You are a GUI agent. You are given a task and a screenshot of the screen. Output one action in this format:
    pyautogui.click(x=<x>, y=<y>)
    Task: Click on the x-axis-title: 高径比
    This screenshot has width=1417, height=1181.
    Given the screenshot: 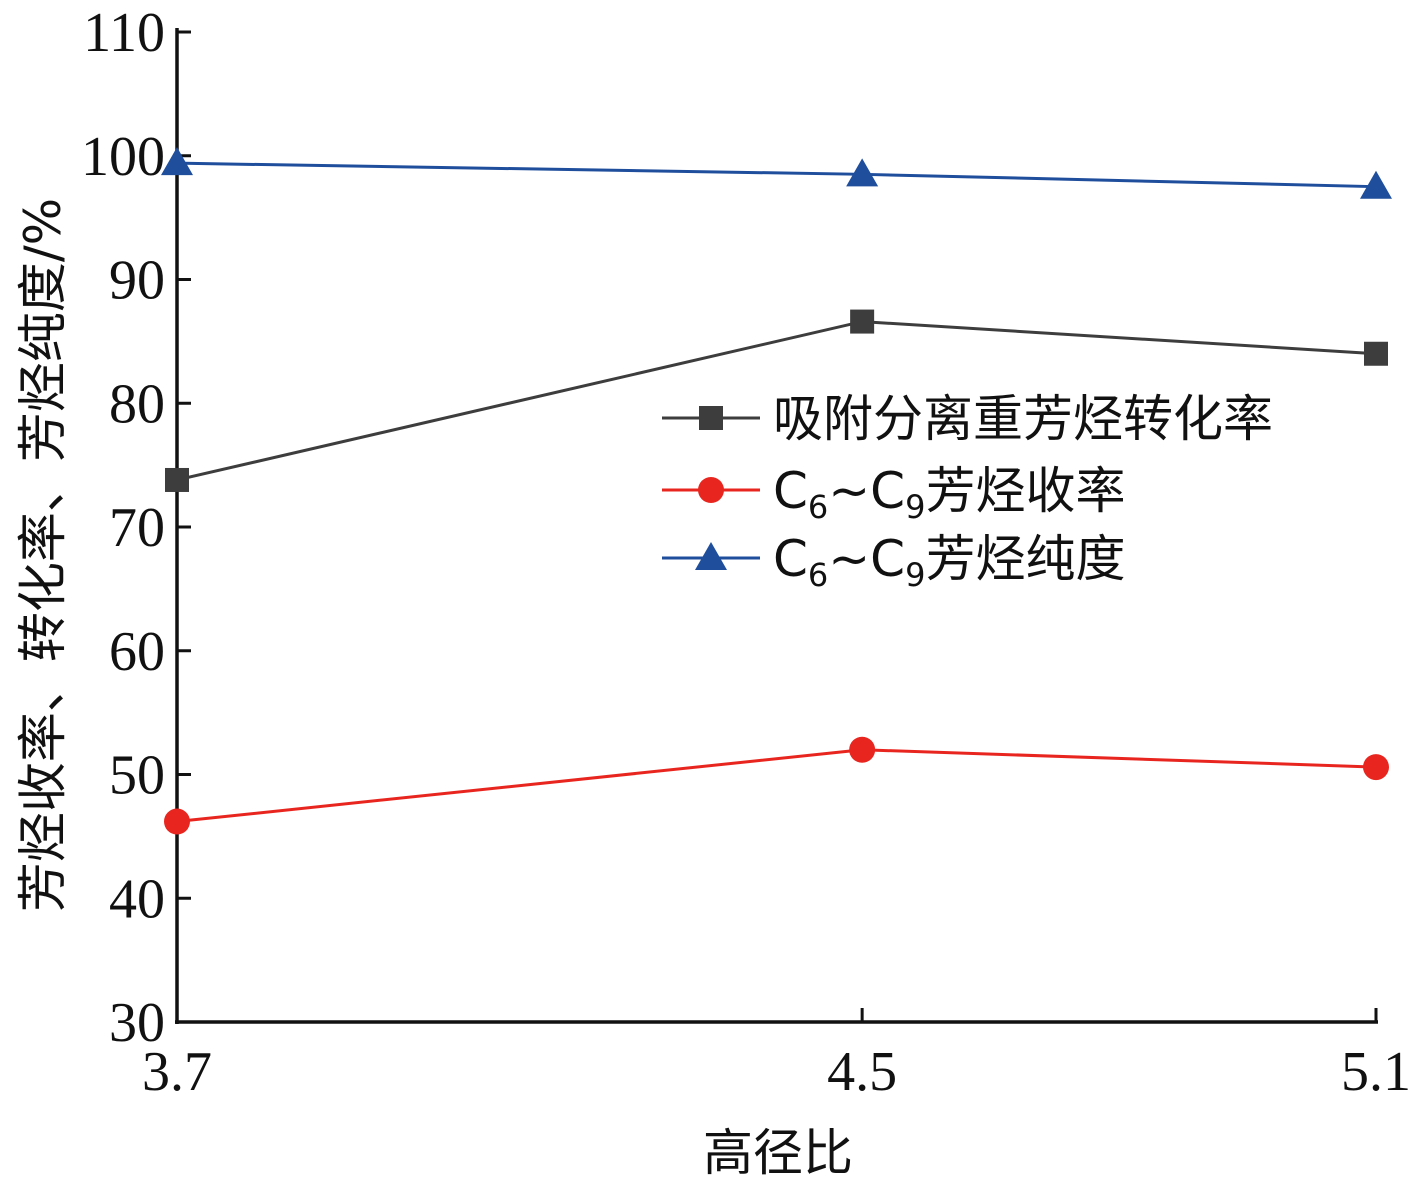 What is the action you would take?
    pyautogui.click(x=778, y=1152)
    